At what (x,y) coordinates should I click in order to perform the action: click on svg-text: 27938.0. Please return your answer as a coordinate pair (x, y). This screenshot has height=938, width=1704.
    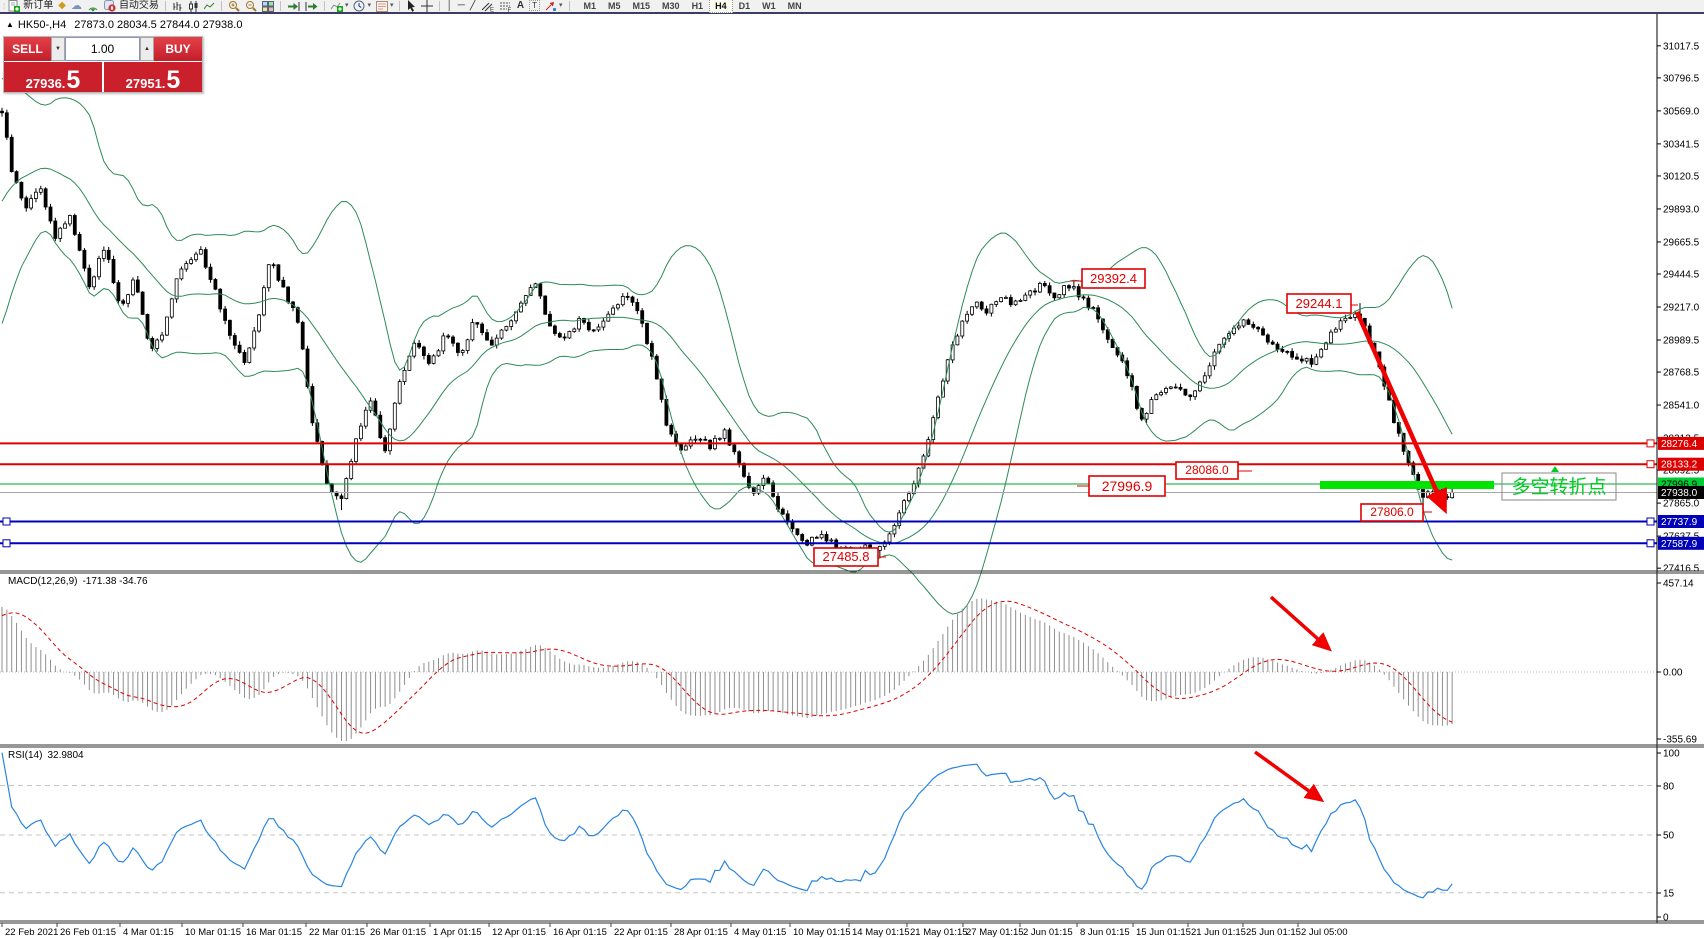
    Looking at the image, I should click on (1679, 493).